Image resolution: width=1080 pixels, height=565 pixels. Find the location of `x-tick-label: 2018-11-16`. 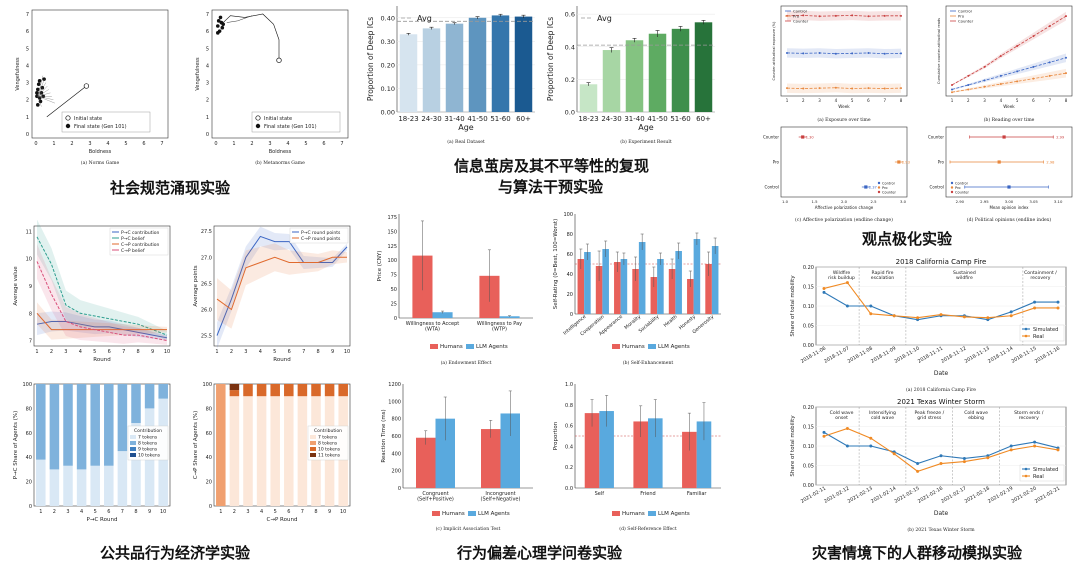

x-tick-label: 2018-11-16 is located at coordinates (1047, 355).